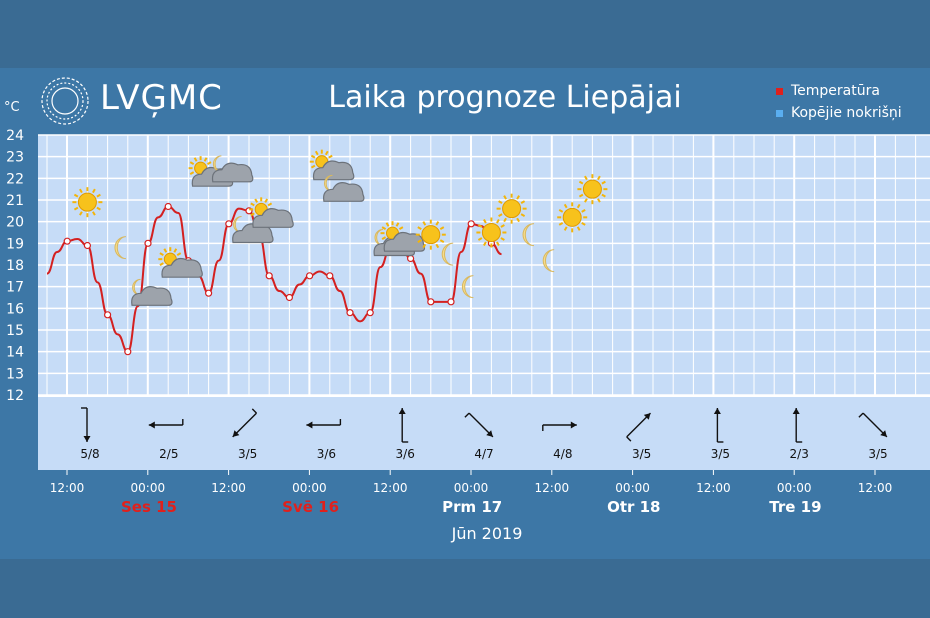 The image size is (930, 618). Describe the element at coordinates (15, 244) in the screenshot. I see `y-tick-label: 19` at that location.